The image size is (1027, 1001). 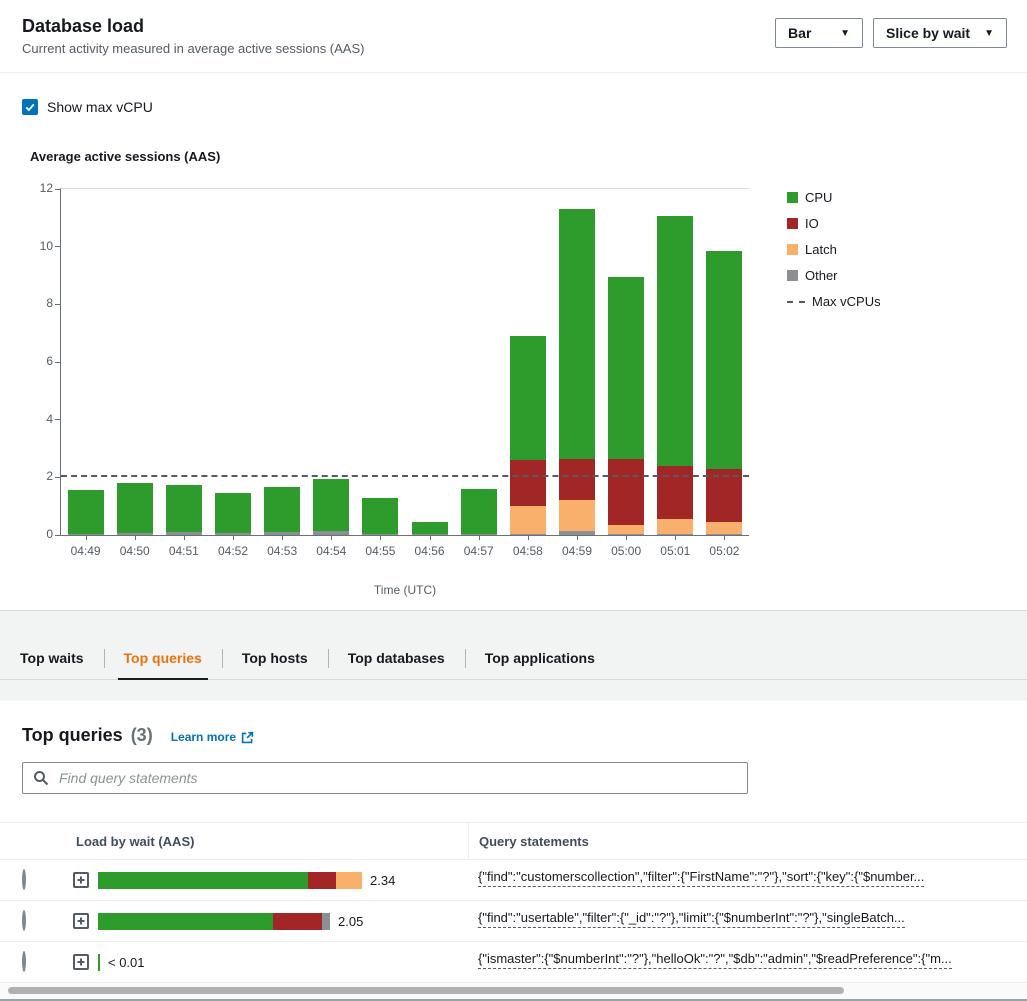 I want to click on y-axis-tick-label: 4, so click(x=49, y=418).